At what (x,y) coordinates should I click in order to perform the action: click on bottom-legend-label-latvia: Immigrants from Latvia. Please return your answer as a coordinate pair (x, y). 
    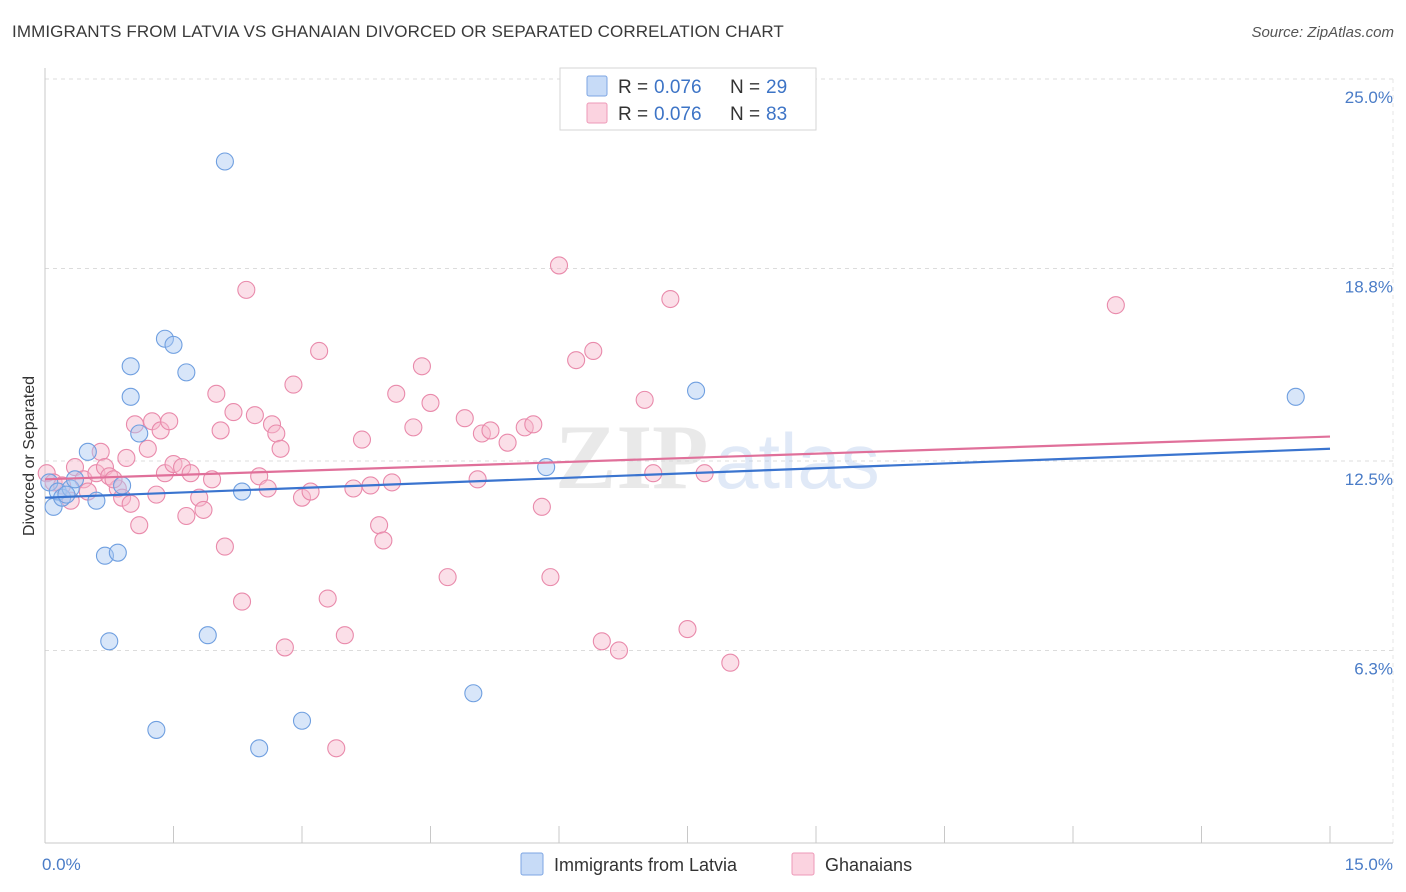
    Looking at the image, I should click on (646, 865).